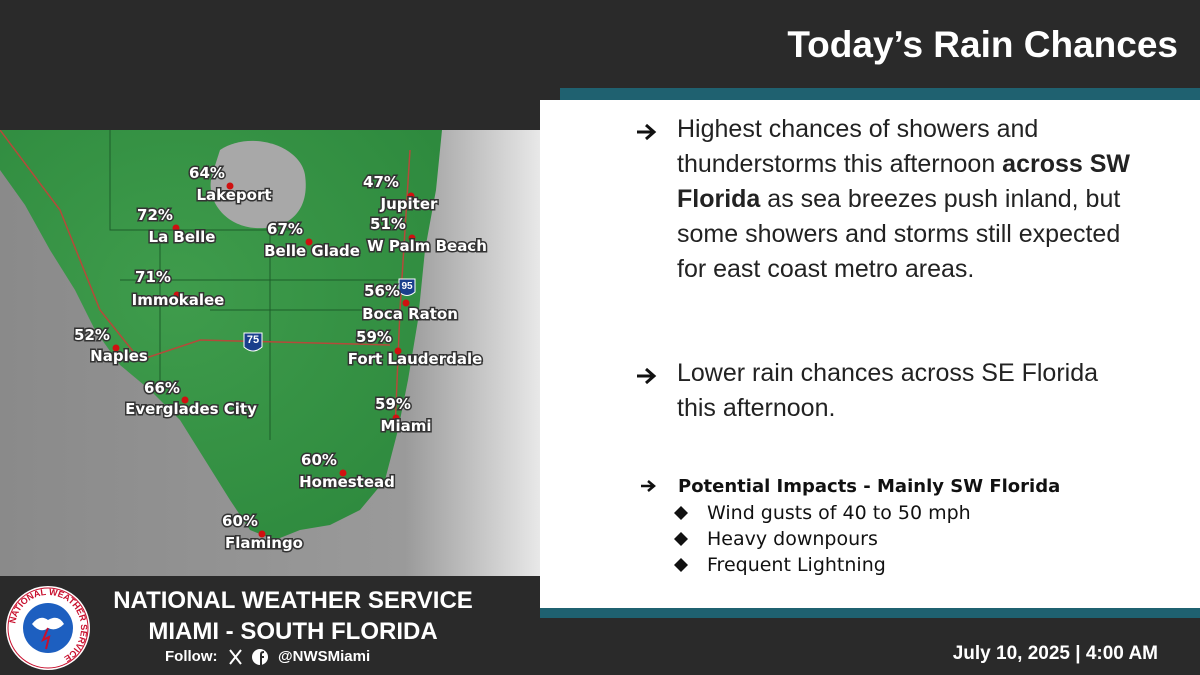  Describe the element at coordinates (381, 182) in the screenshot. I see `rain-chance: 47%` at that location.